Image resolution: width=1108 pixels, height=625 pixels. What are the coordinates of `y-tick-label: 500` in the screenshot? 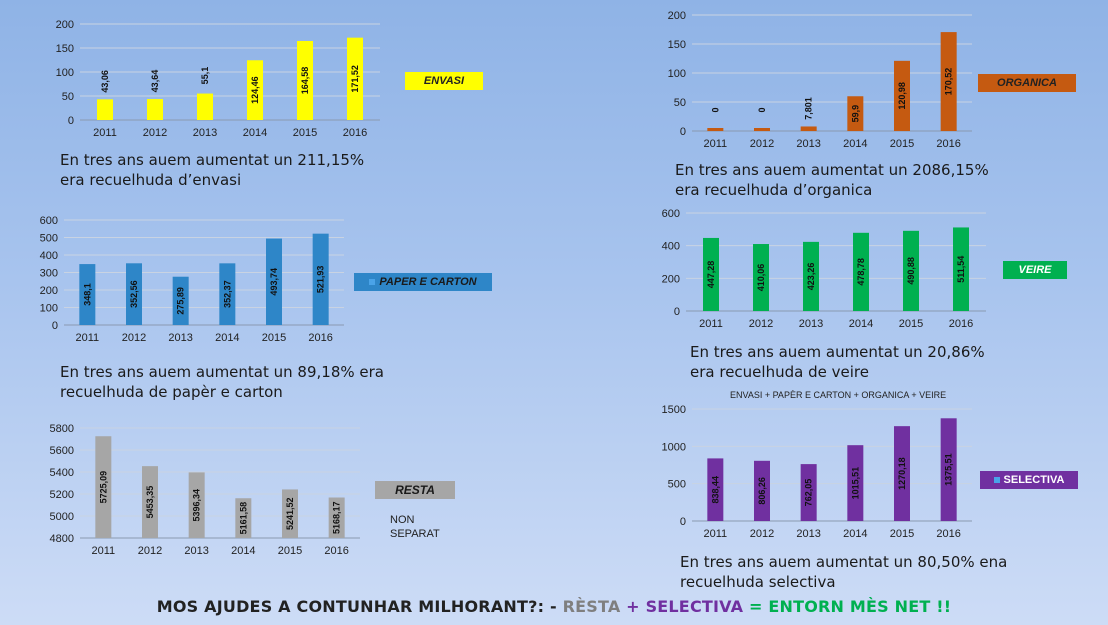 It's located at (49, 239).